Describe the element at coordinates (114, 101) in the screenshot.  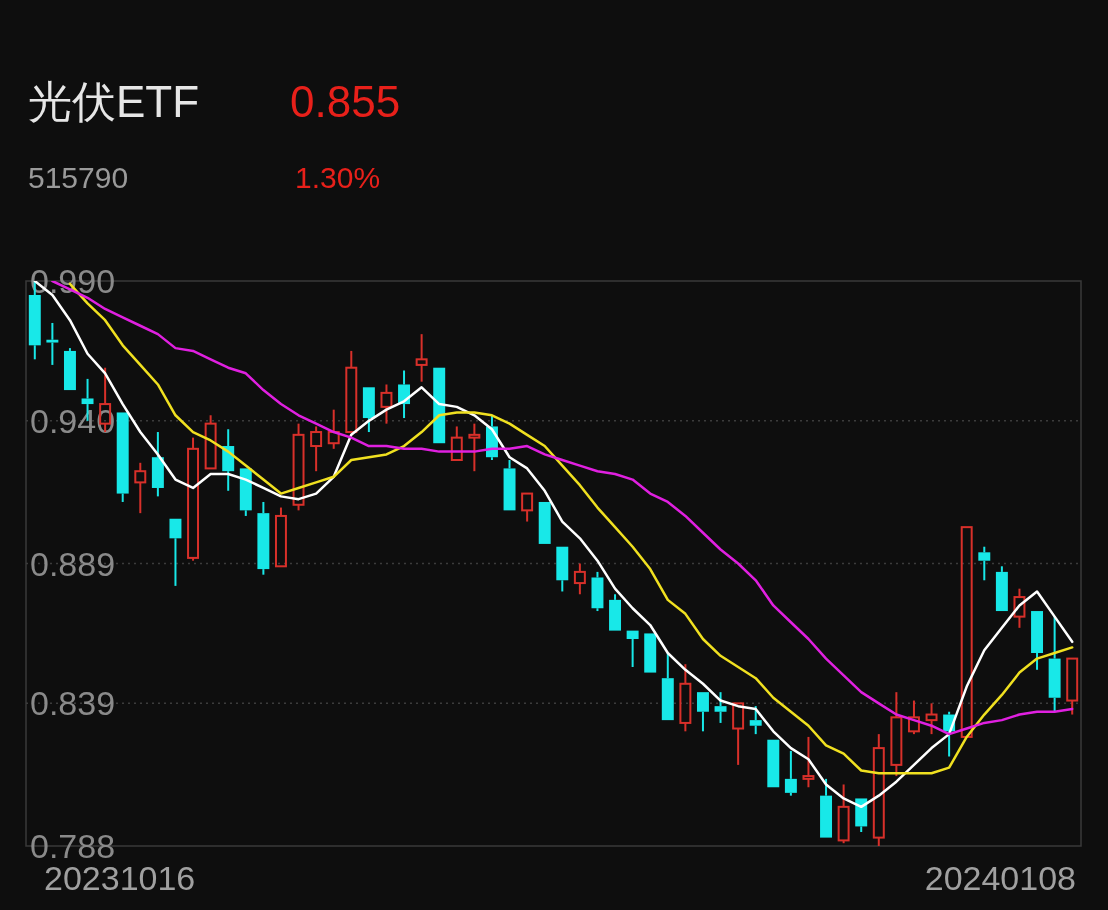
I see `chart-title: 光伏ETF` at that location.